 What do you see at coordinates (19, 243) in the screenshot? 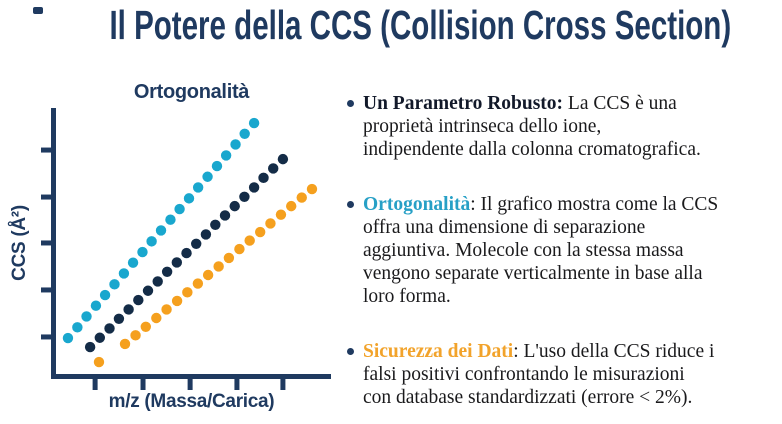
I see `y-axis-label: CCS (Å²)` at bounding box center [19, 243].